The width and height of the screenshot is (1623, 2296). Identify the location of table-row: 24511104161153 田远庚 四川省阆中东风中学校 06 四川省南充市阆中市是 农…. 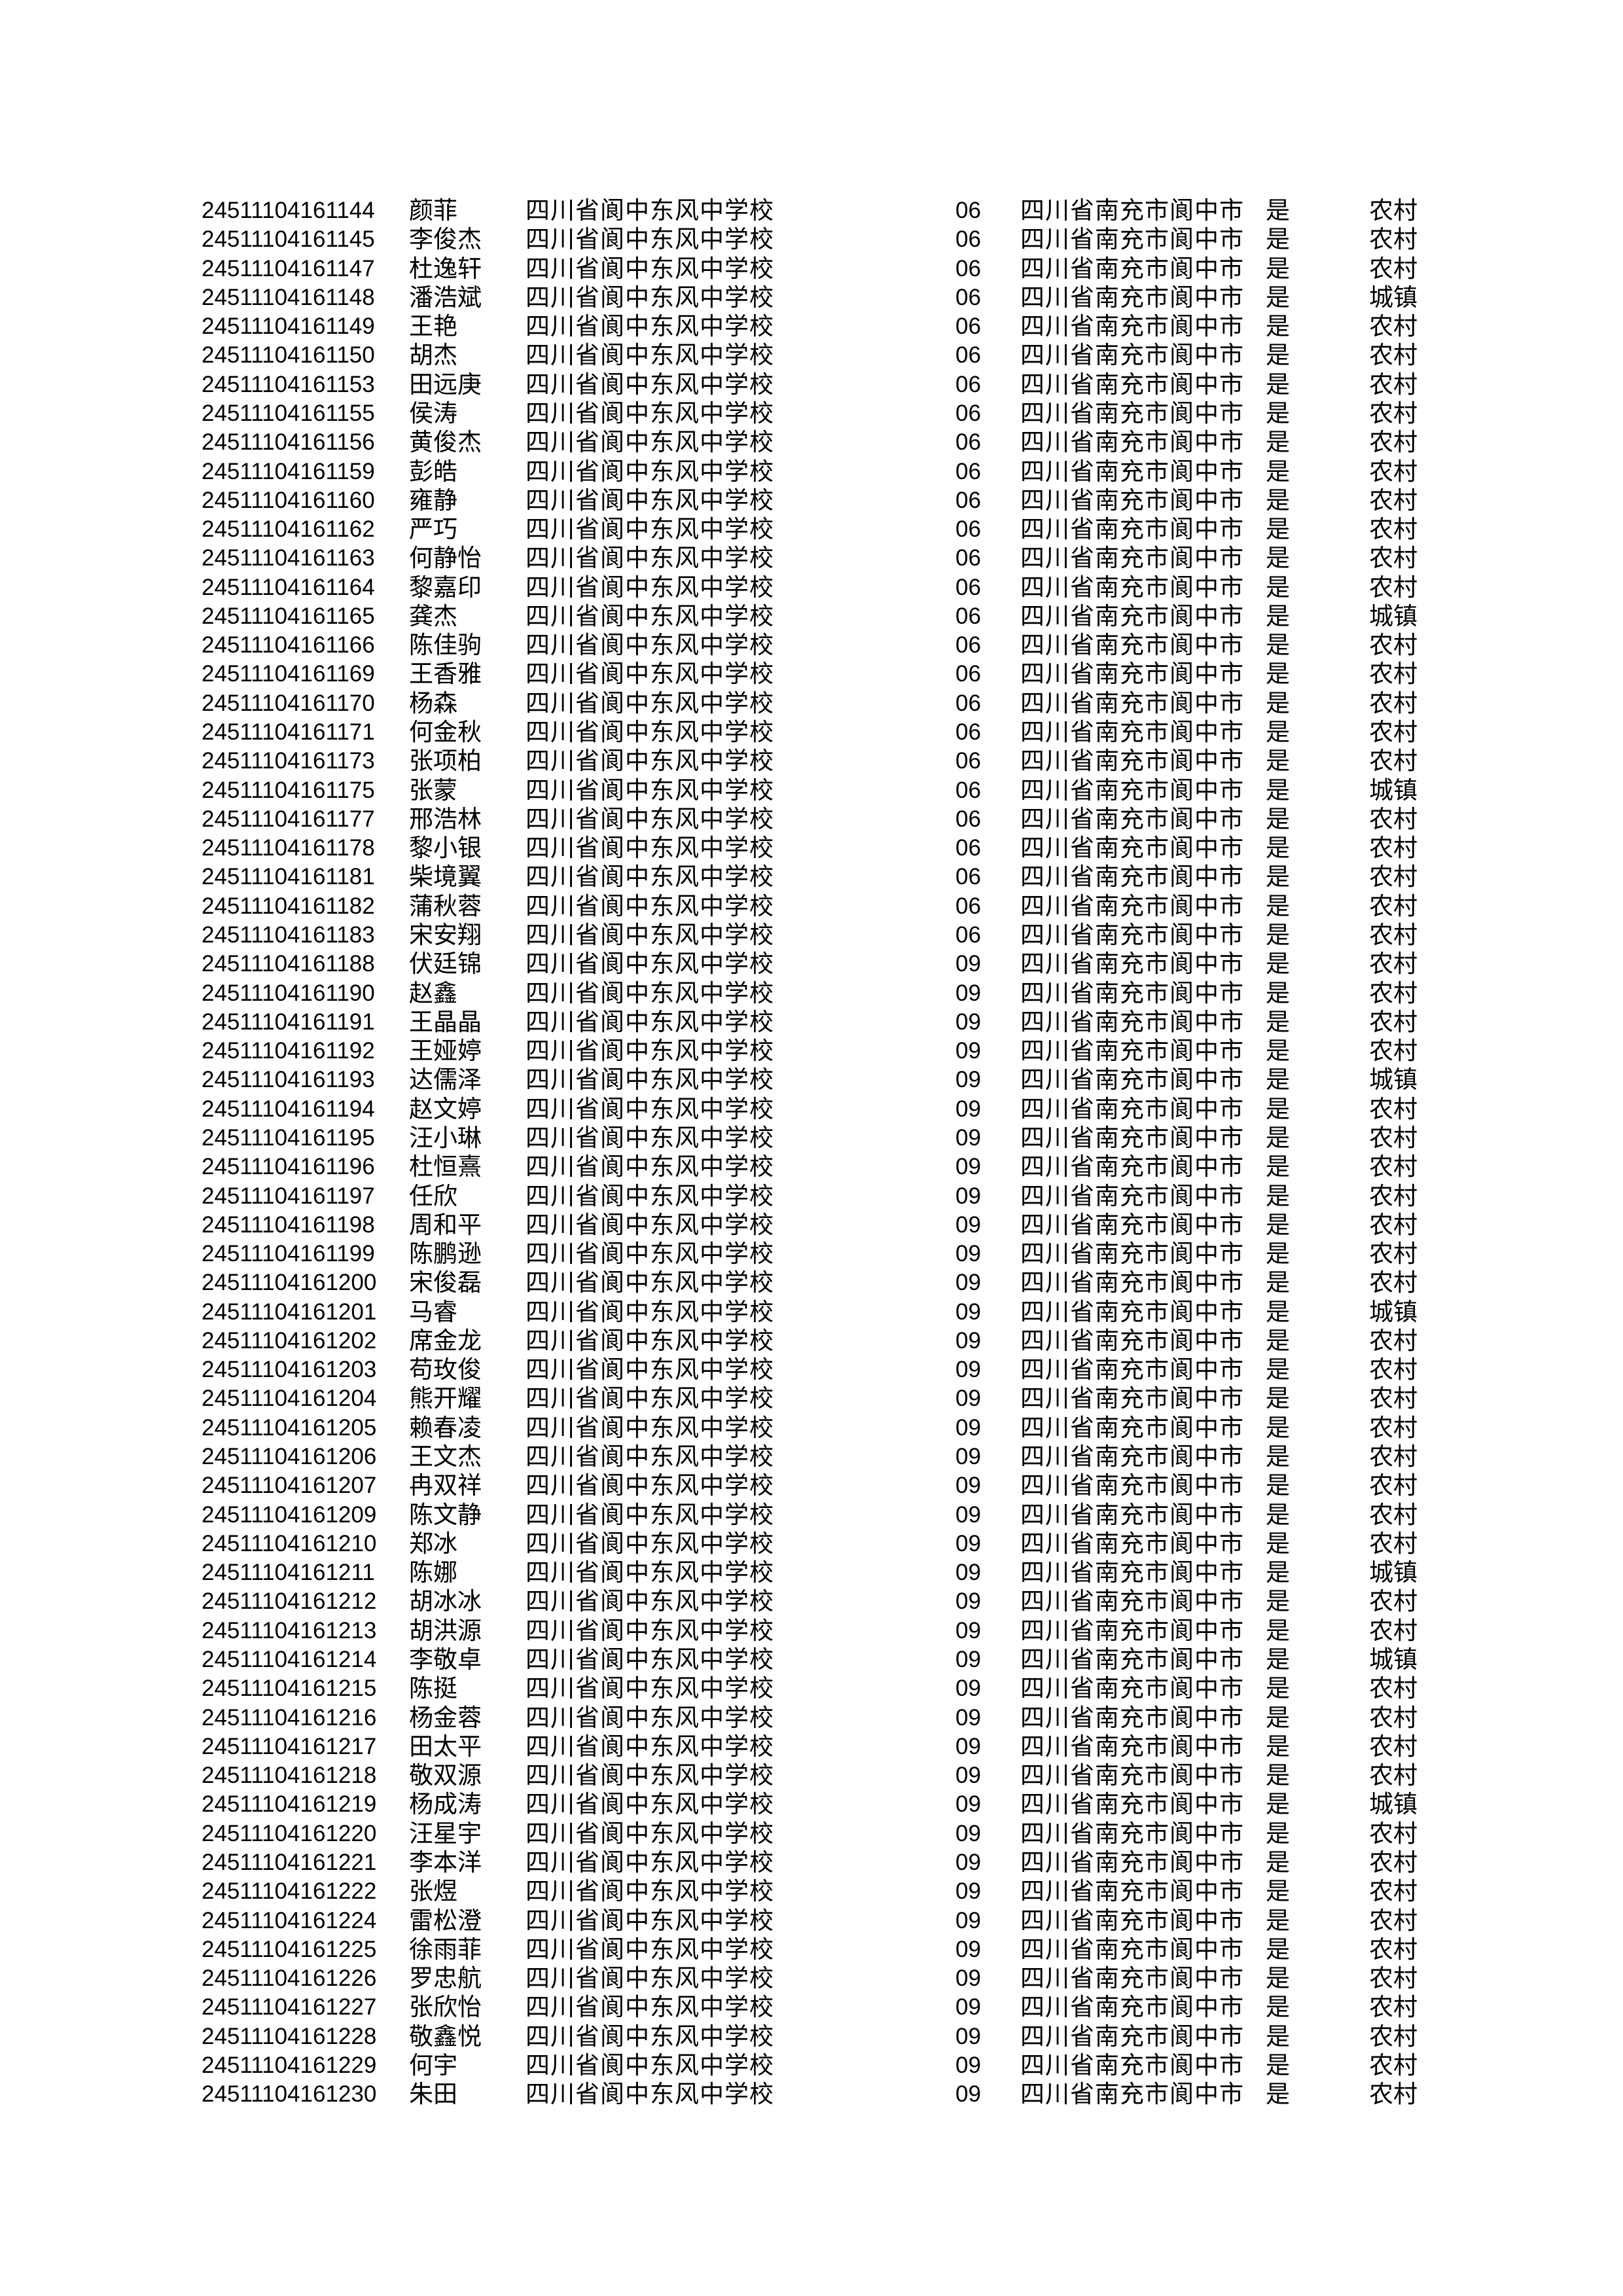
(811, 384).